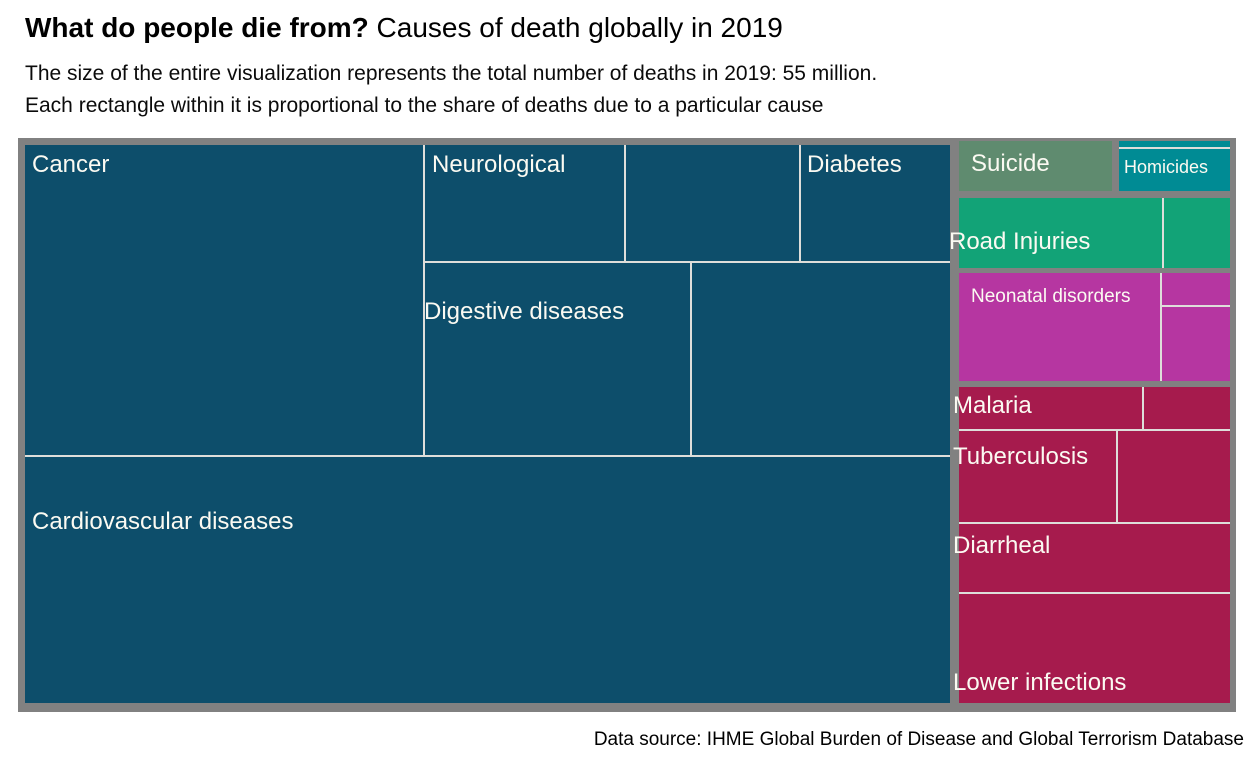 The height and width of the screenshot is (768, 1248). I want to click on div-digestive-right, so click(691, 359).